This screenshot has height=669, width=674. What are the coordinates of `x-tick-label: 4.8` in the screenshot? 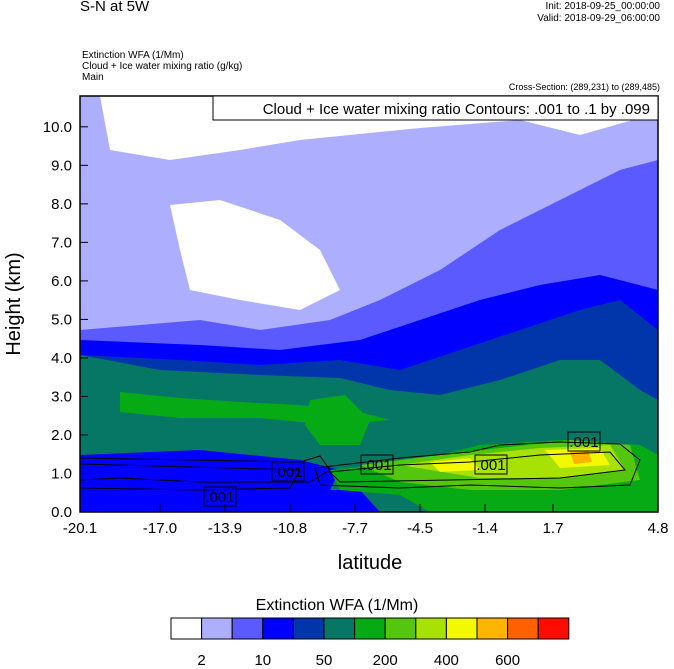 It's located at (658, 528).